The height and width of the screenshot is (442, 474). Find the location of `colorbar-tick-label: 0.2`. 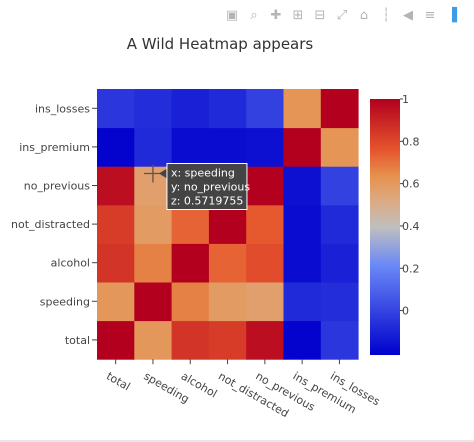

colorbar-tick-label: 0.2 is located at coordinates (411, 268).